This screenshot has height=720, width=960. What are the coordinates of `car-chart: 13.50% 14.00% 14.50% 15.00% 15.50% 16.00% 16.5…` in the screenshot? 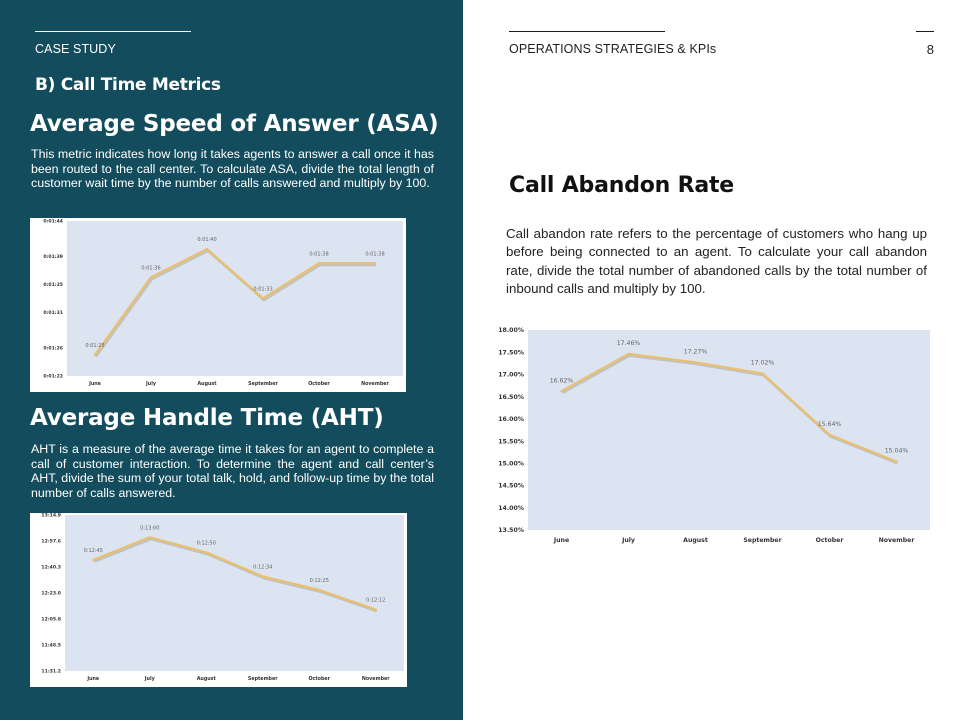 It's located at (713, 435).